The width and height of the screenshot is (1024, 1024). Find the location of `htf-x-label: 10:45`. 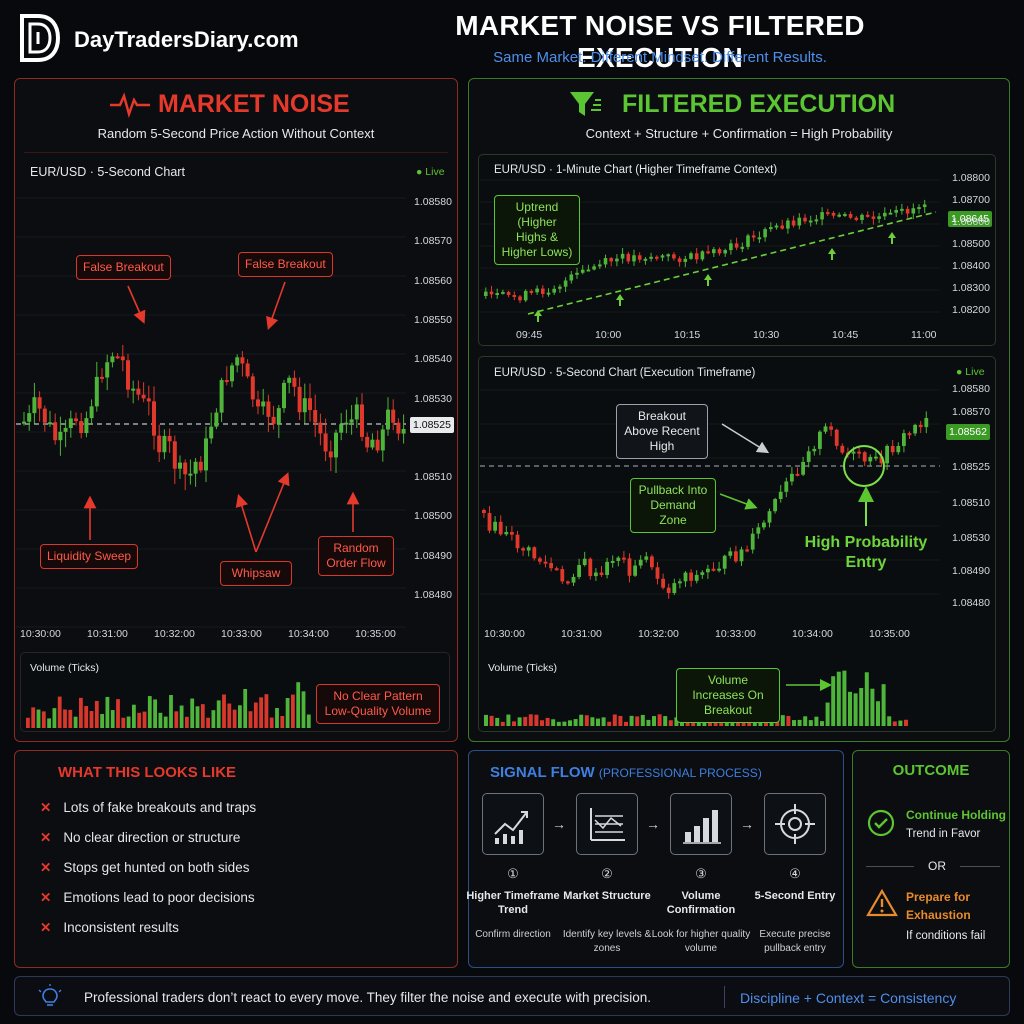

htf-x-label: 10:45 is located at coordinates (845, 335).